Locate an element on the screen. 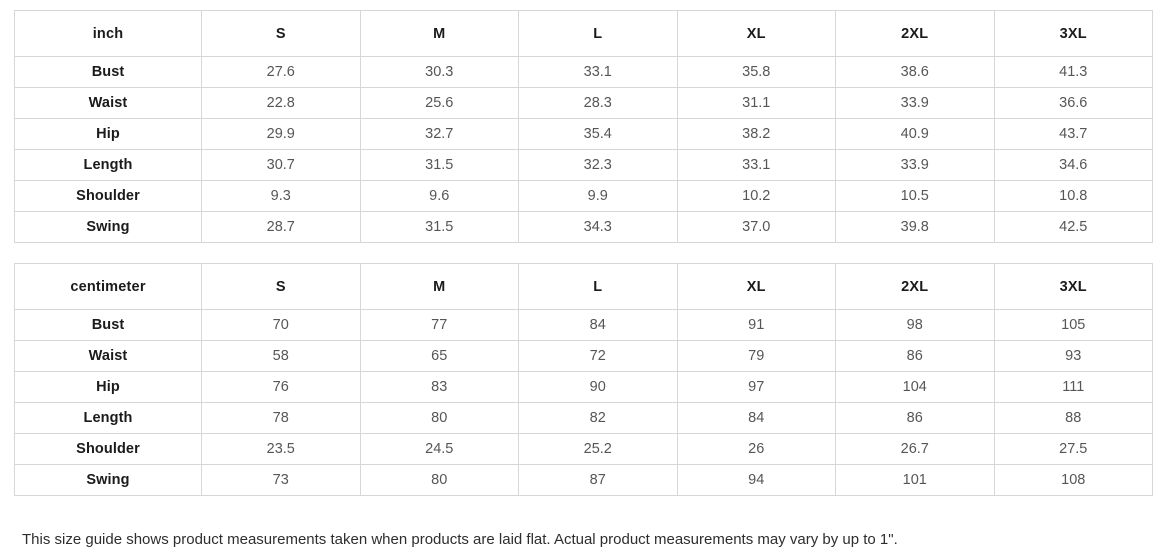 The width and height of the screenshot is (1166, 560). measure-value: 94 is located at coordinates (756, 480).